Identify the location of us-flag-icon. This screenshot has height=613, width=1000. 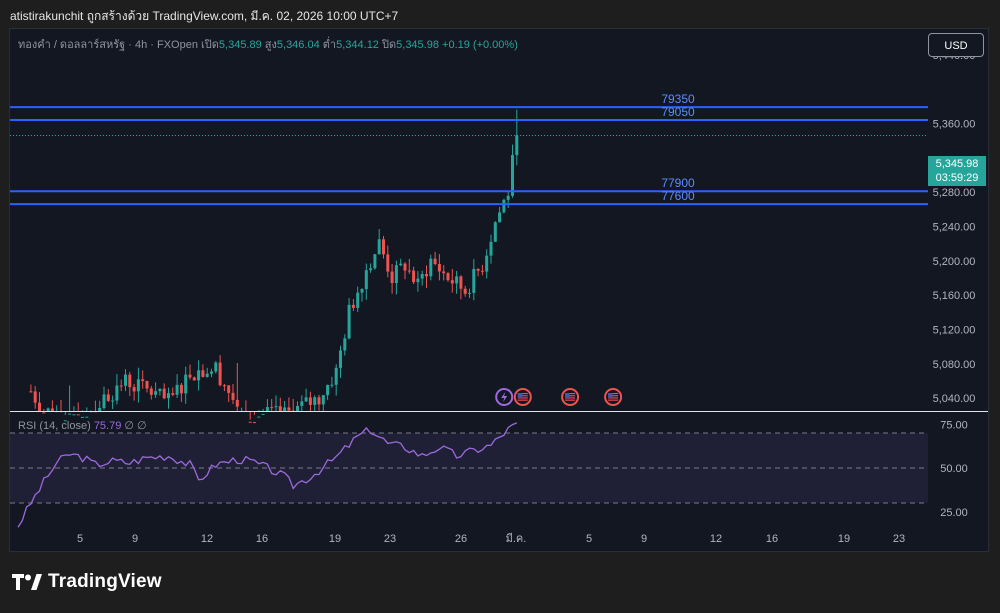
(522, 397).